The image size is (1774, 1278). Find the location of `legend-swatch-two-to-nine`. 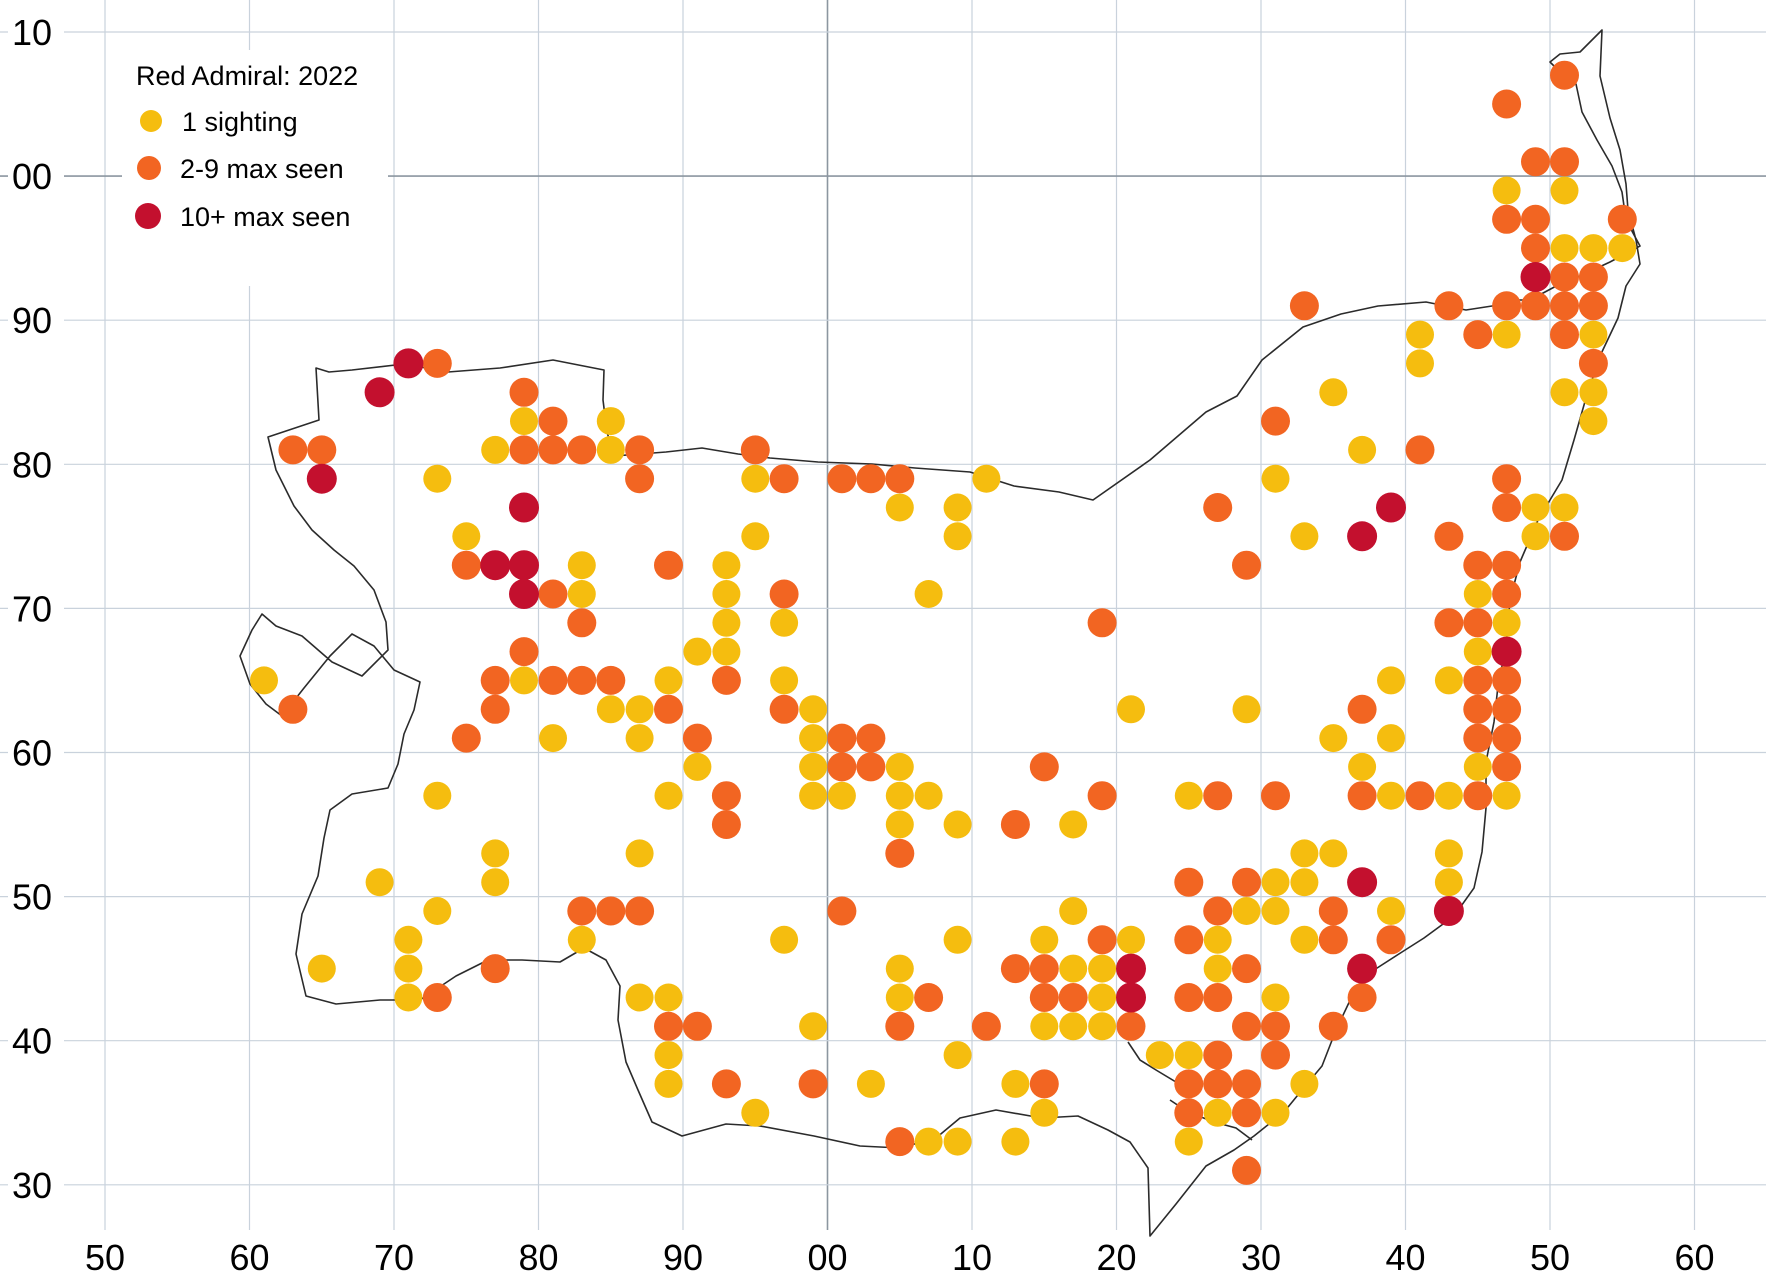

legend-swatch-two-to-nine is located at coordinates (149, 168).